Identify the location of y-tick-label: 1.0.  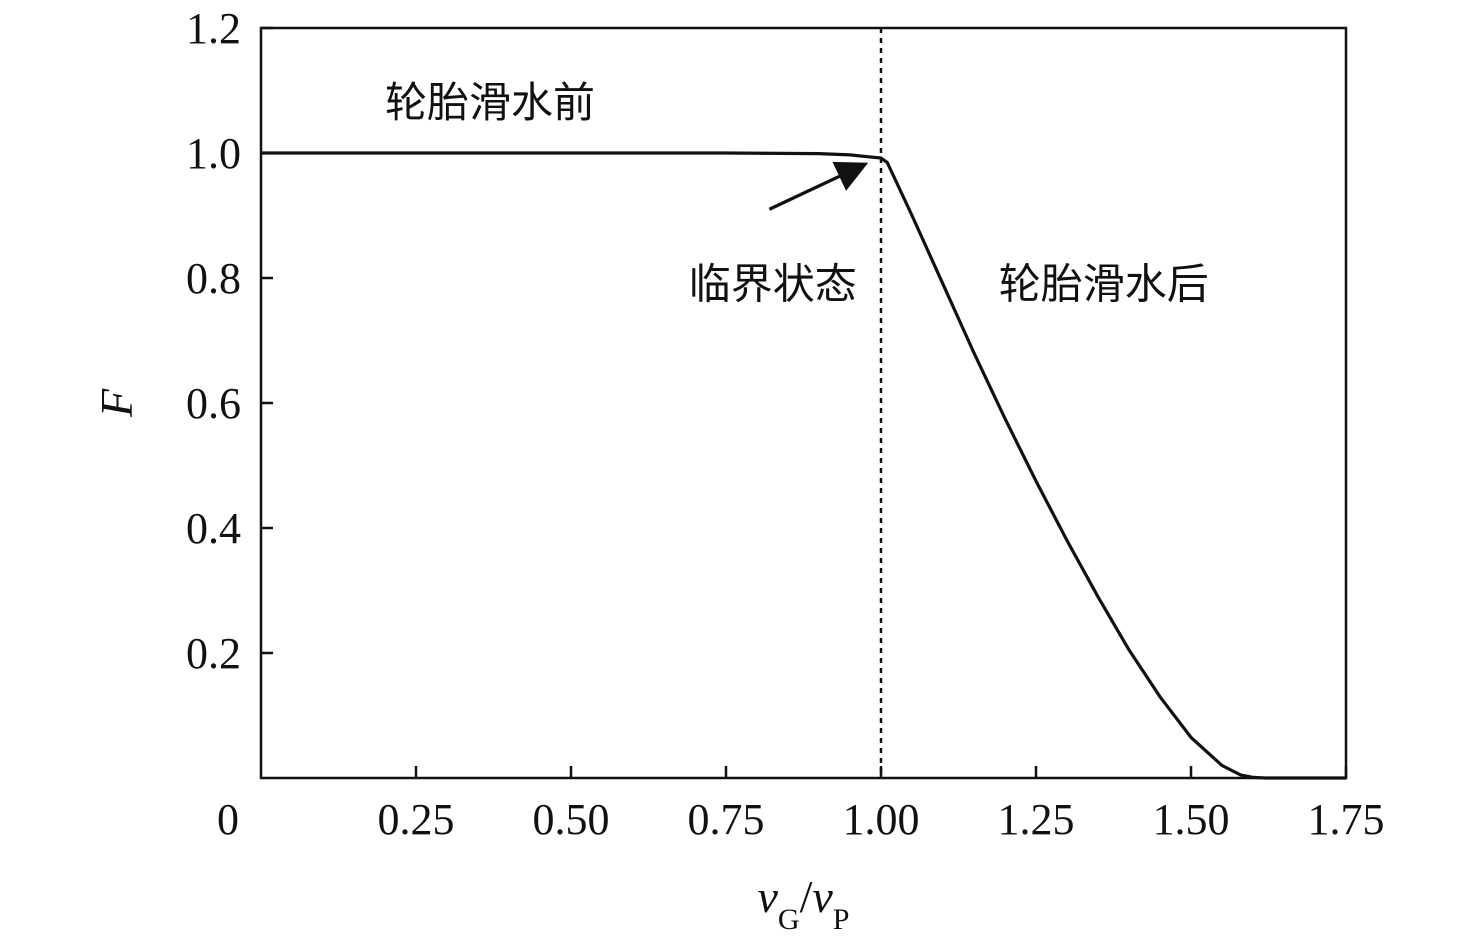
(213, 153).